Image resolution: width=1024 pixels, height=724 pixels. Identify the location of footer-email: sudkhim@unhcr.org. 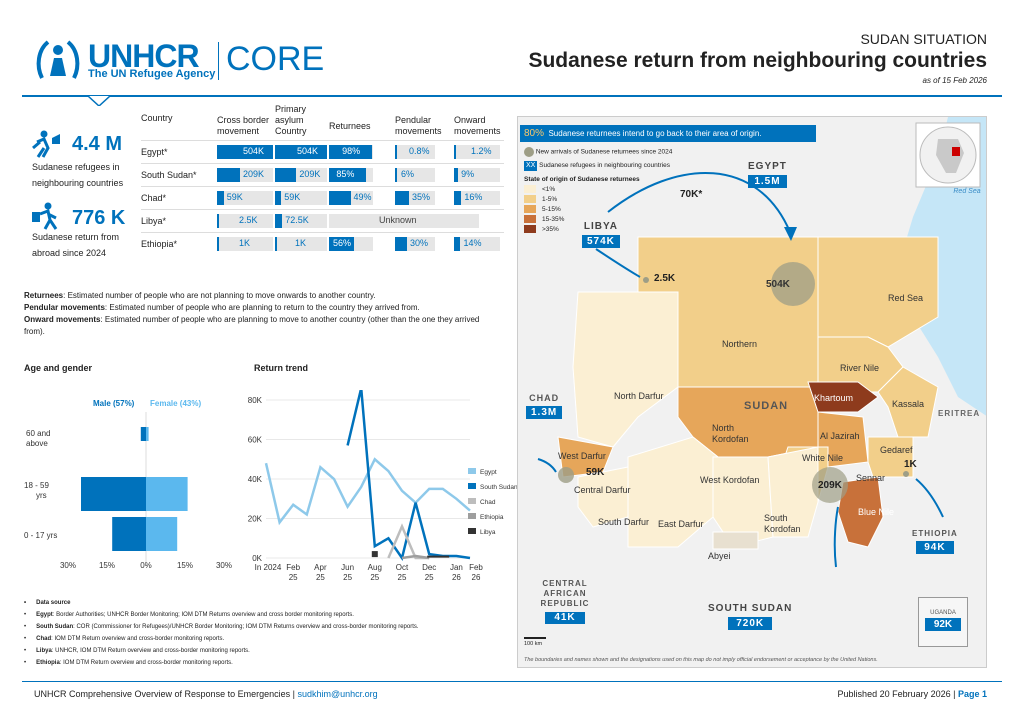
(337, 694).